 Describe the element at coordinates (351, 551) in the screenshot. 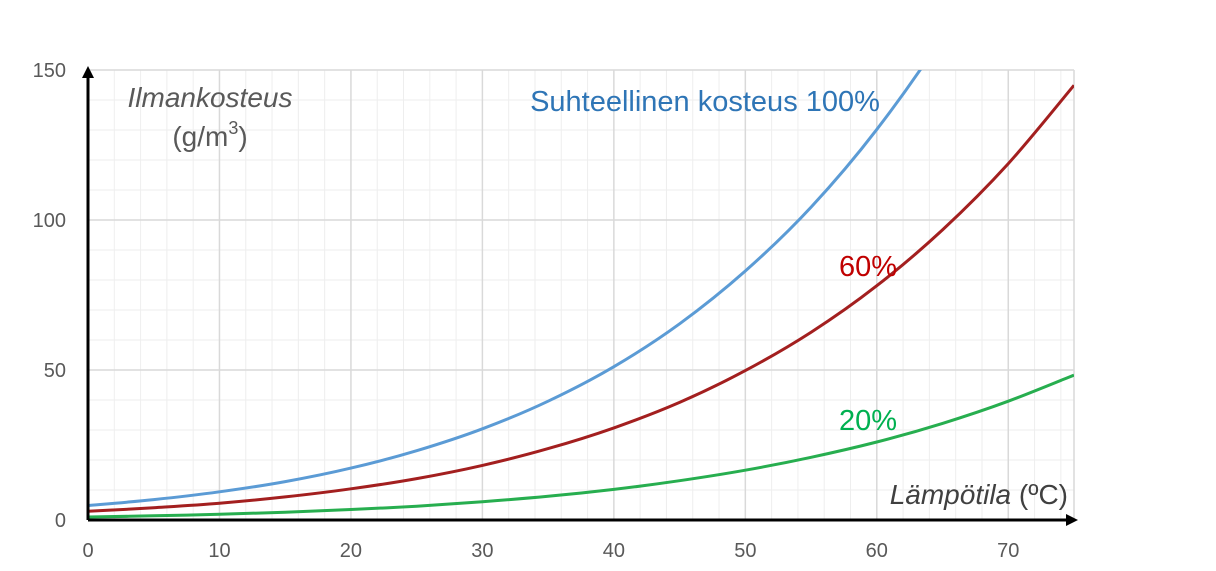

I see `x-tick-label: 20` at that location.